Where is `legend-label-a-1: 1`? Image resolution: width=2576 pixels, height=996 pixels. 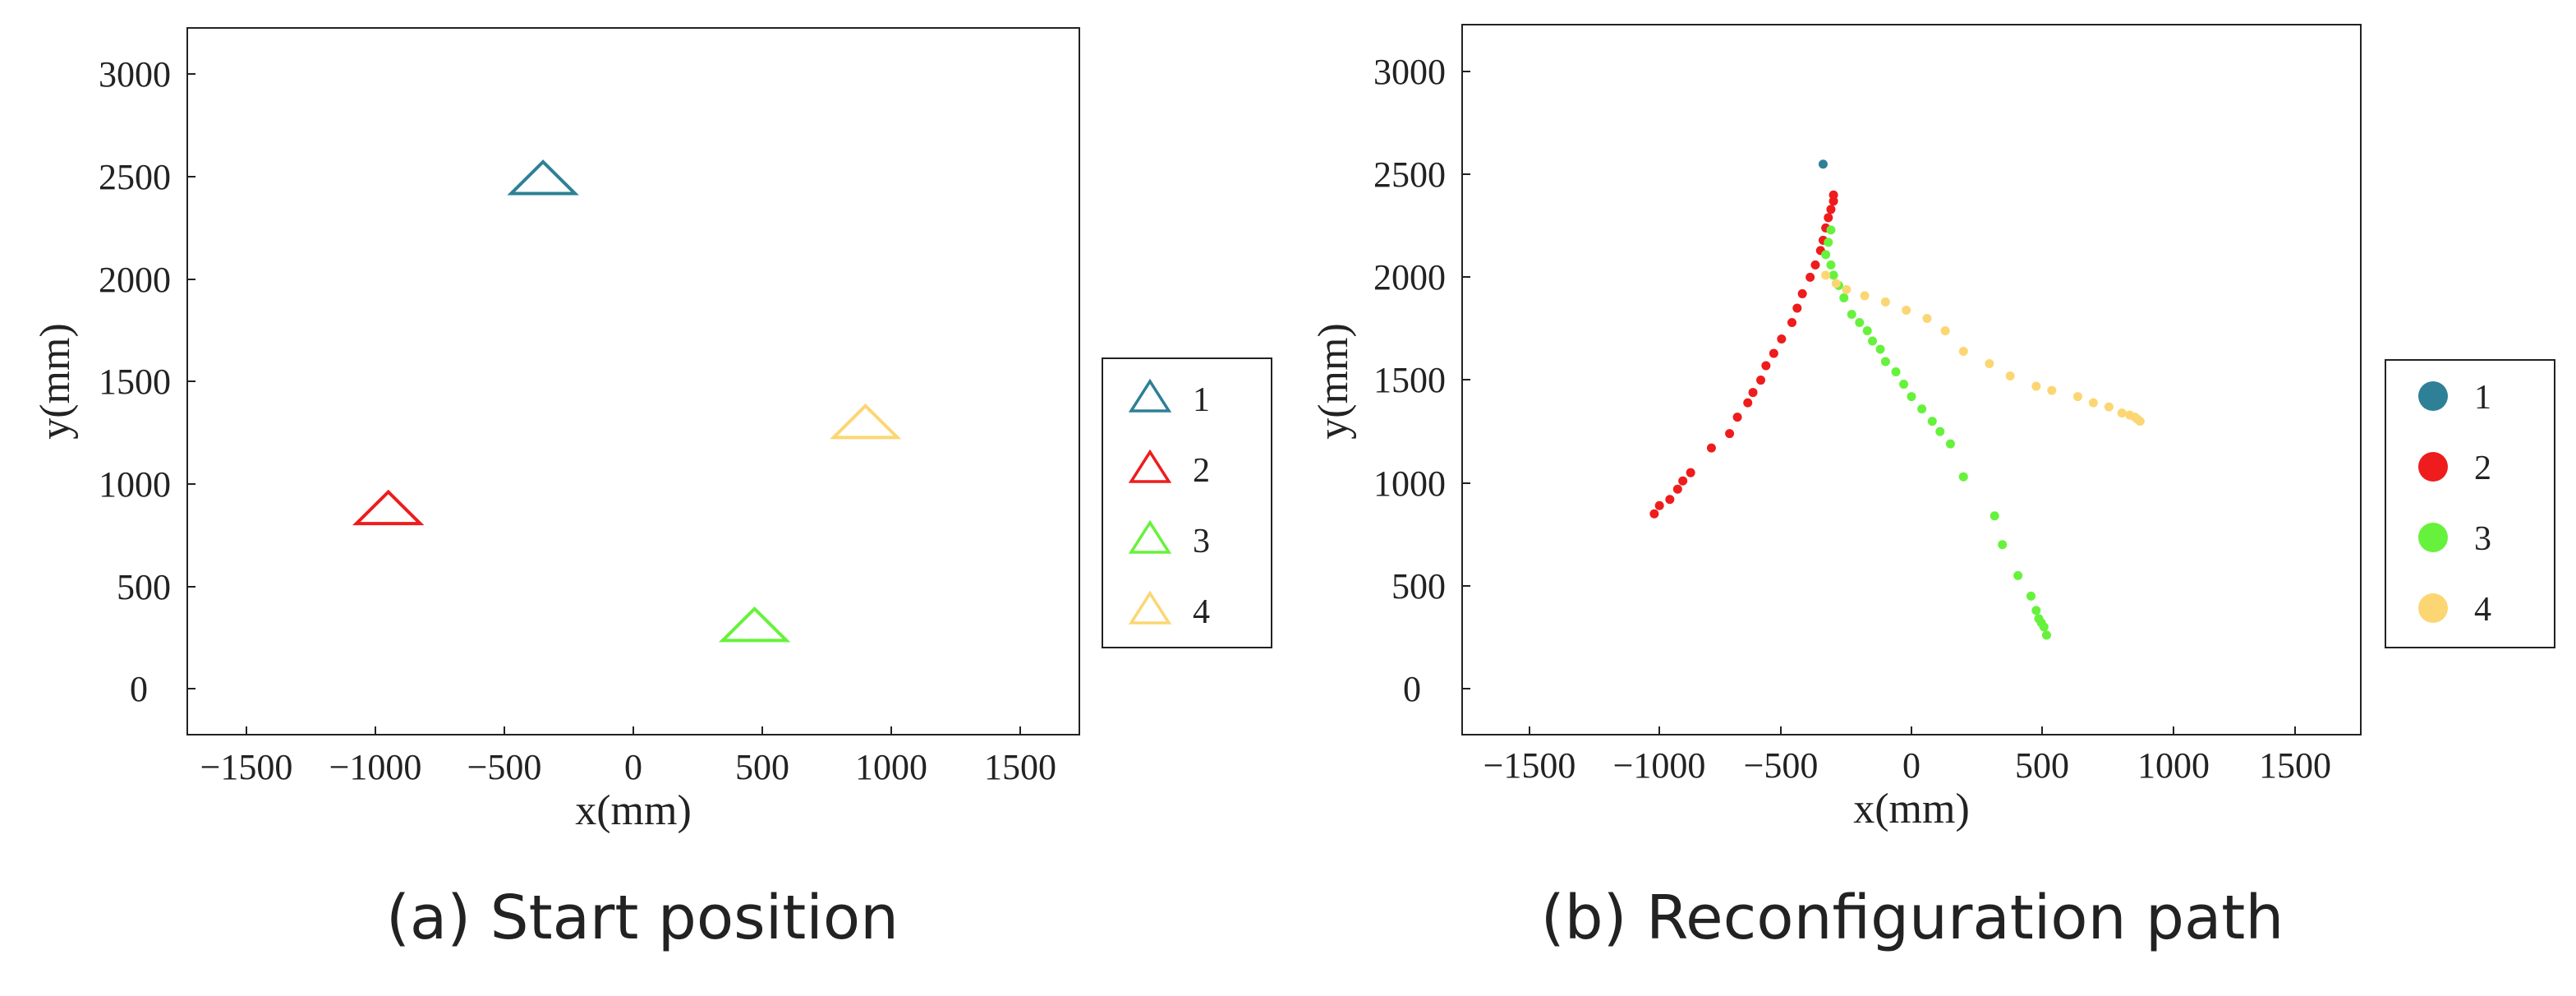 legend-label-a-1: 1 is located at coordinates (1201, 400).